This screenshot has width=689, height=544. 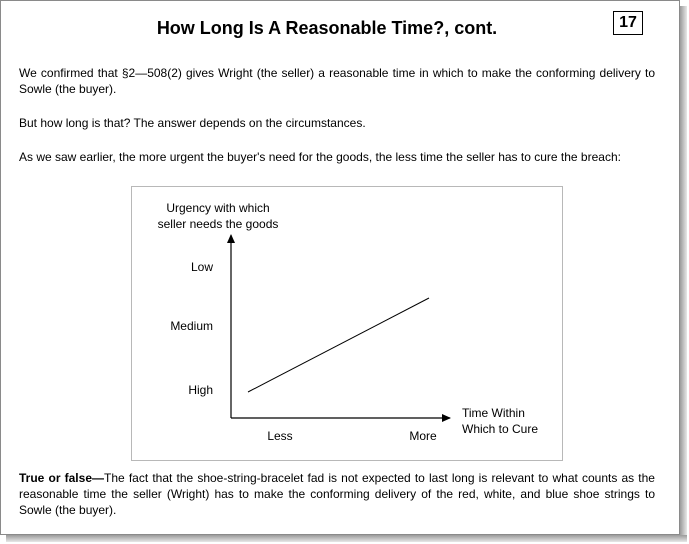 What do you see at coordinates (500, 429) in the screenshot?
I see `x-axis-label-line2: Which to Cure` at bounding box center [500, 429].